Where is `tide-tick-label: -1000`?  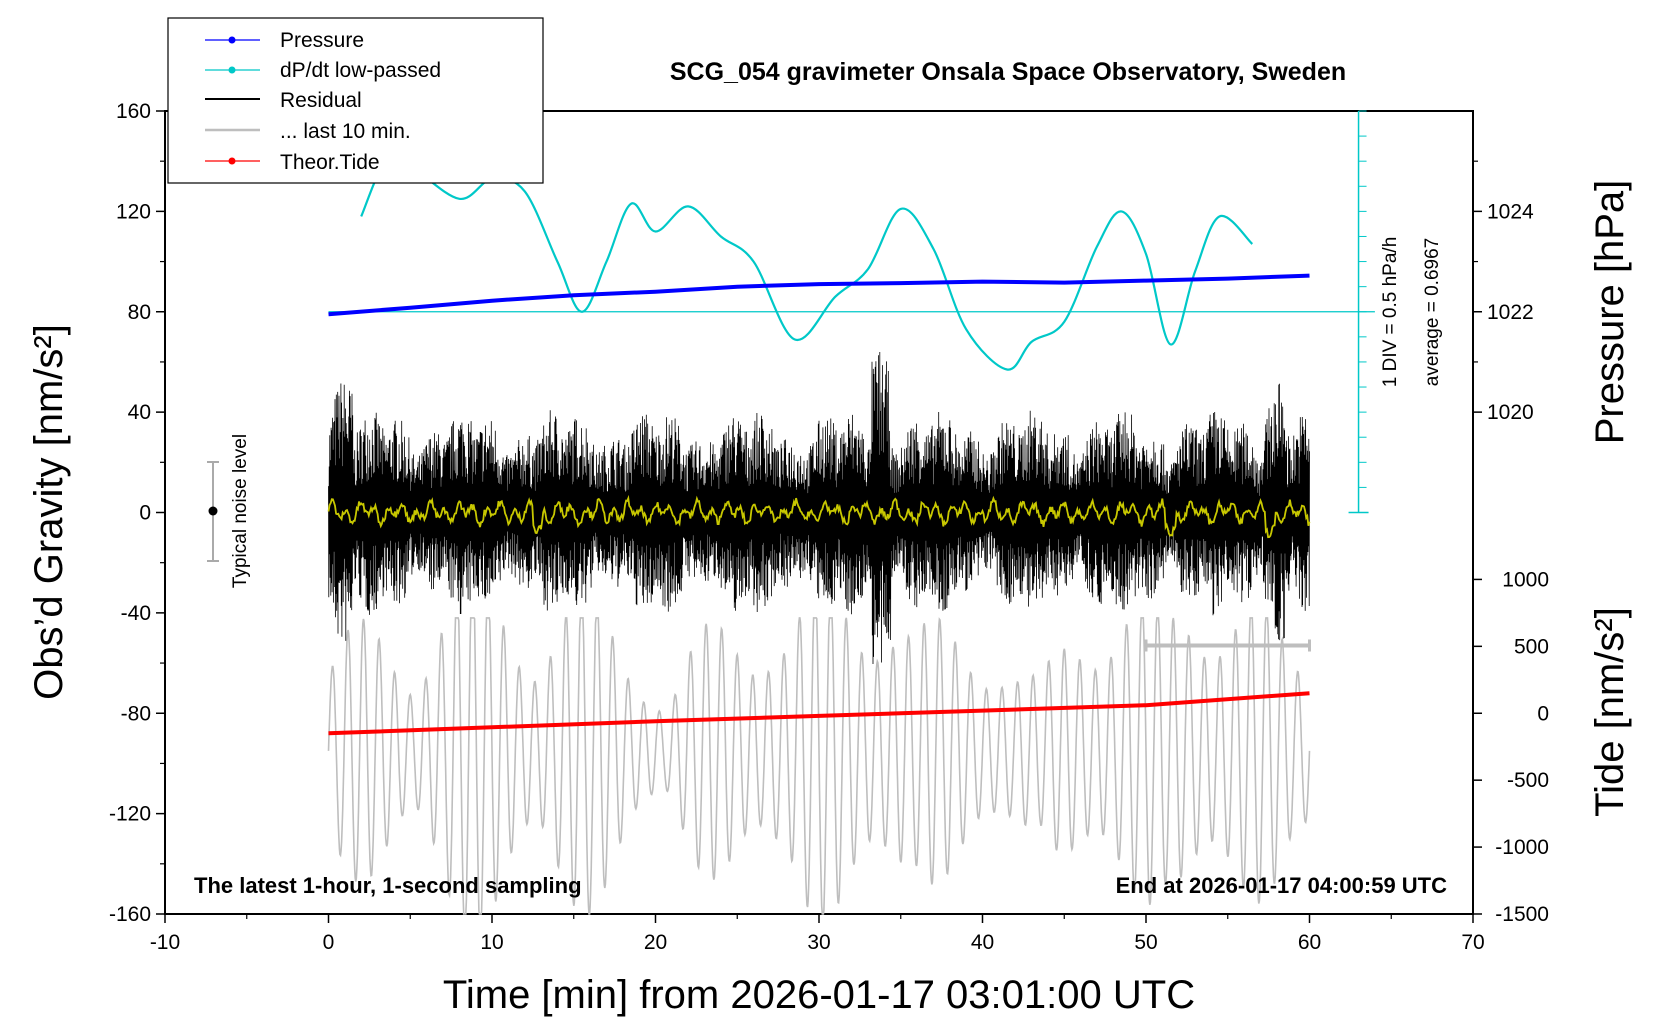 tide-tick-label: -1000 is located at coordinates (1522, 847).